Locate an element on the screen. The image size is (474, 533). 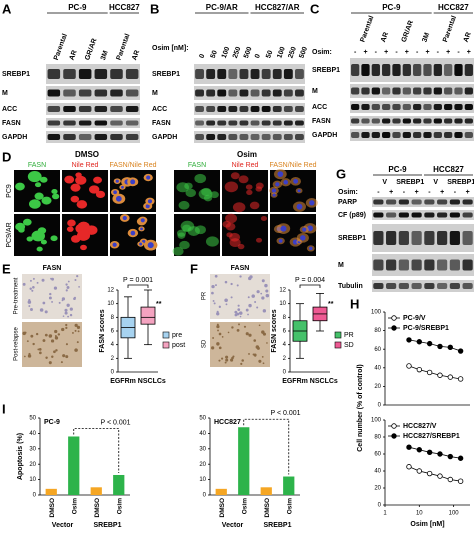
row-label: M is located at coordinates (5, 93).